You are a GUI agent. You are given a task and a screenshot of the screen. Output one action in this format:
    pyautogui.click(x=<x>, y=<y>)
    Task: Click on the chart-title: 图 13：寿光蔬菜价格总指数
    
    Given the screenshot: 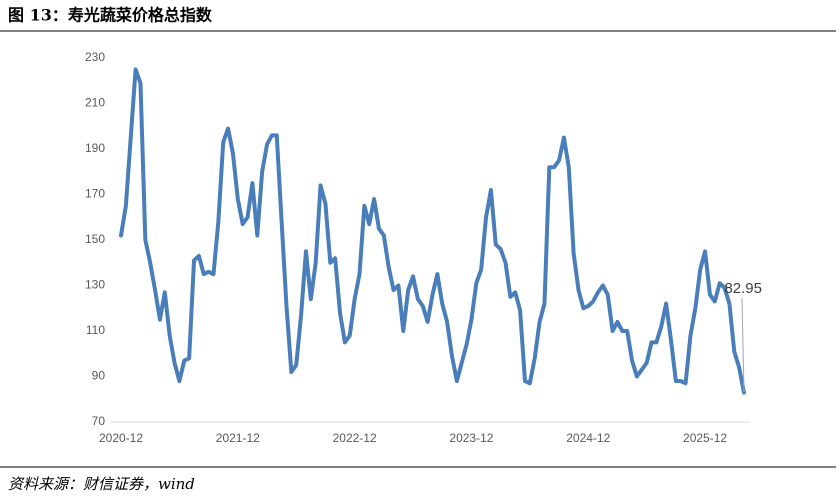 What is the action you would take?
    pyautogui.click(x=110, y=15)
    